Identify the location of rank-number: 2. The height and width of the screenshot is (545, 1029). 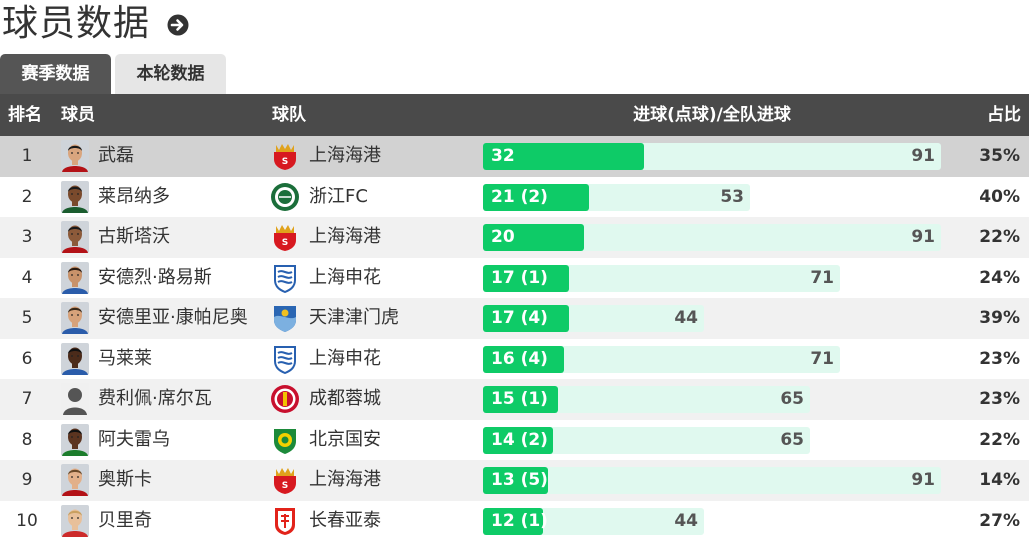
(27, 196).